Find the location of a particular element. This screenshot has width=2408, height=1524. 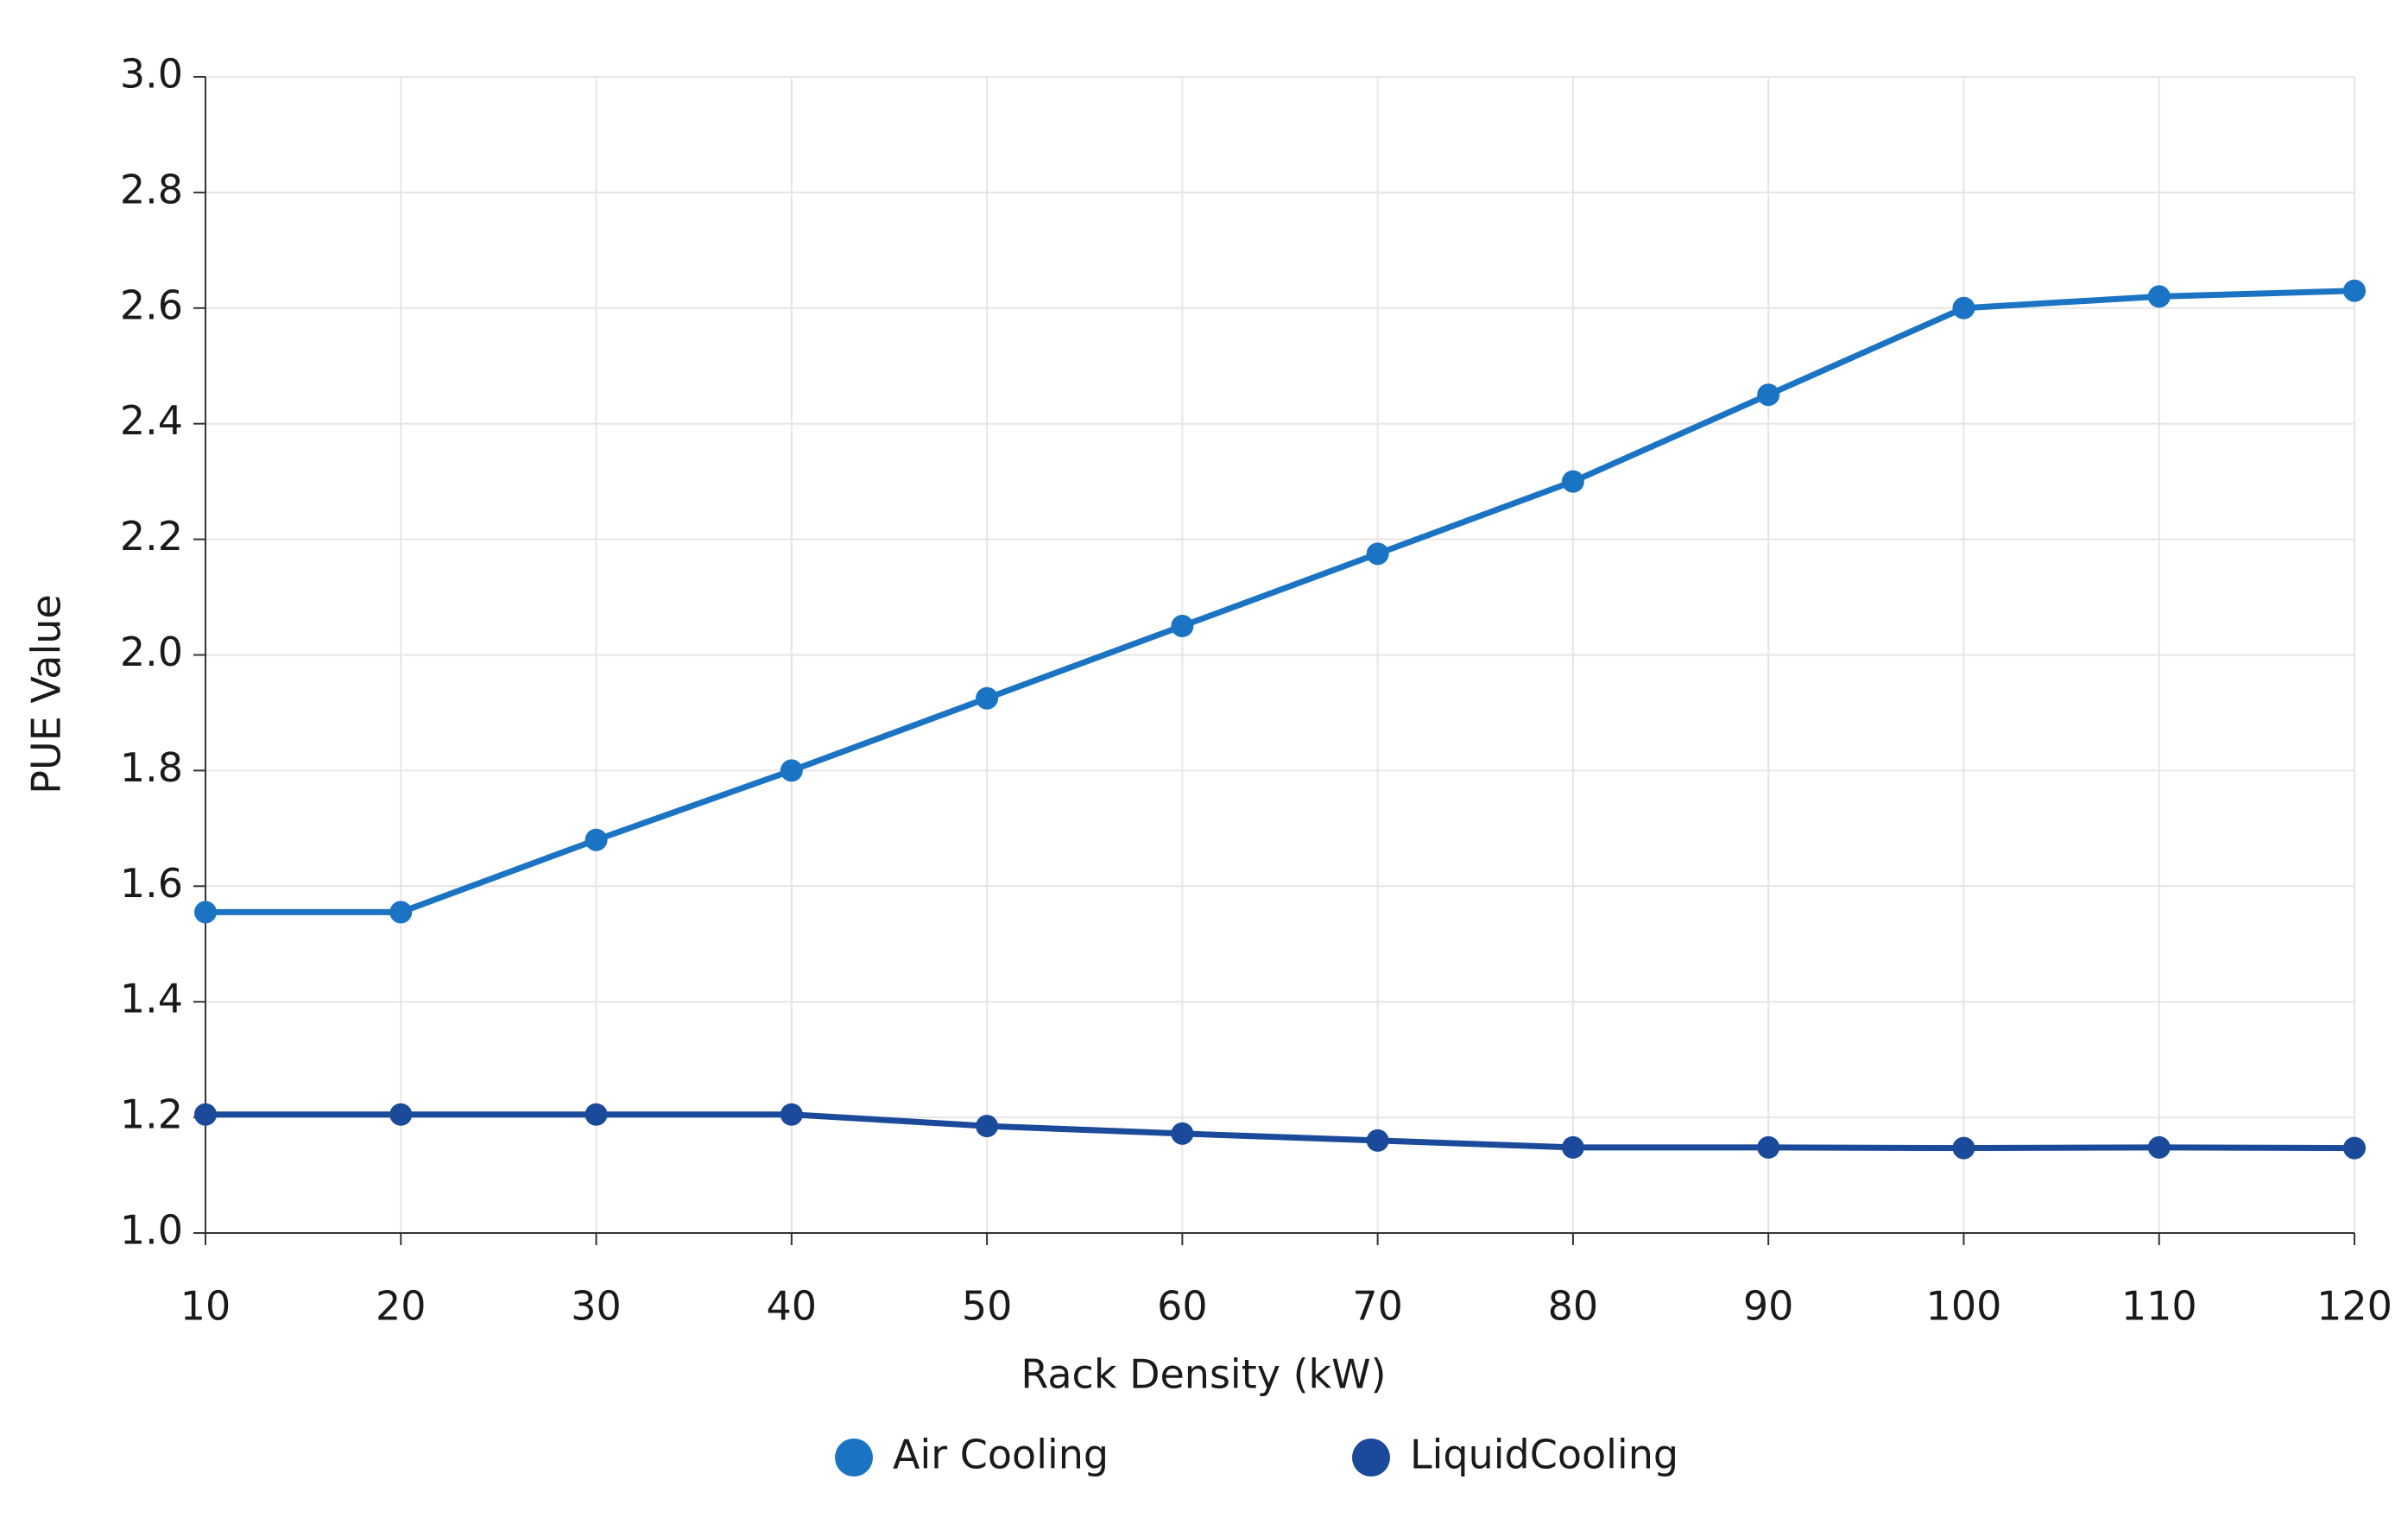

y-tick-label: 3.0 is located at coordinates (151, 74).